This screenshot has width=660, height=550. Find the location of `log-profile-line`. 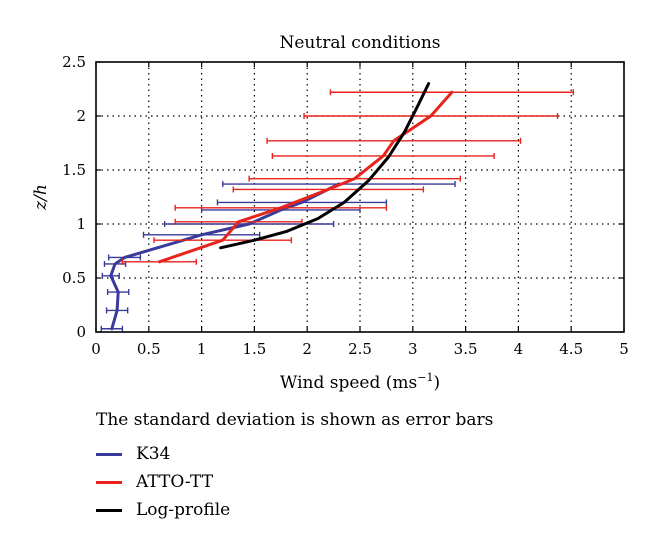

log-profile-line is located at coordinates (325, 166).